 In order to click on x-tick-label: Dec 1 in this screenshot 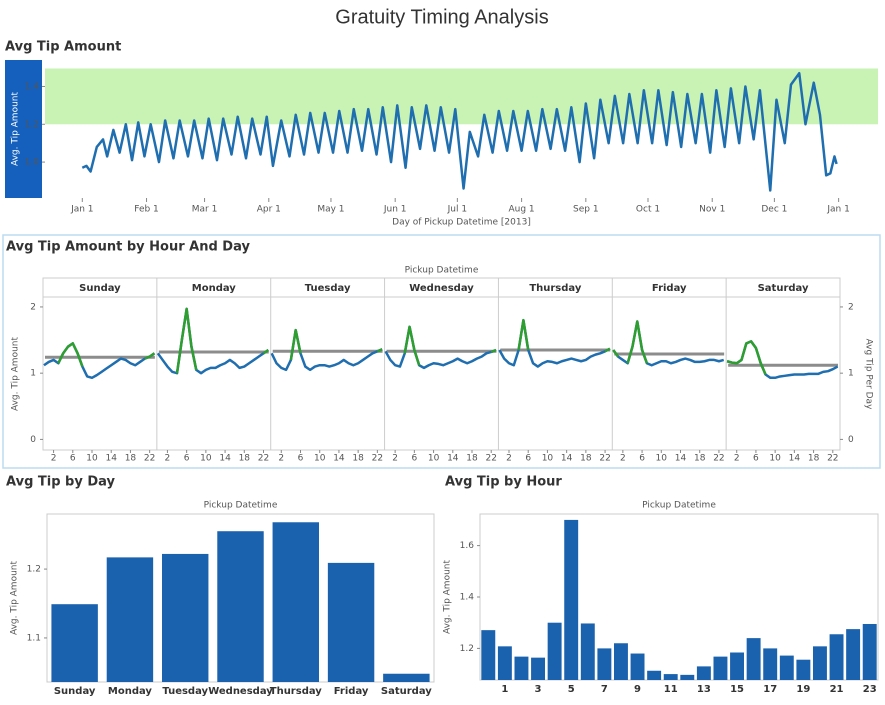, I will do `click(774, 210)`.